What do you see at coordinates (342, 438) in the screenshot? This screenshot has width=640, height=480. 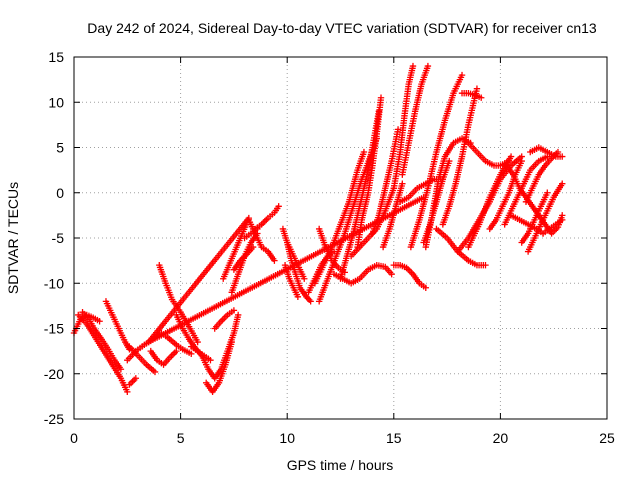 I see `x-tick-labels: 0 5 10 15 20 25` at bounding box center [342, 438].